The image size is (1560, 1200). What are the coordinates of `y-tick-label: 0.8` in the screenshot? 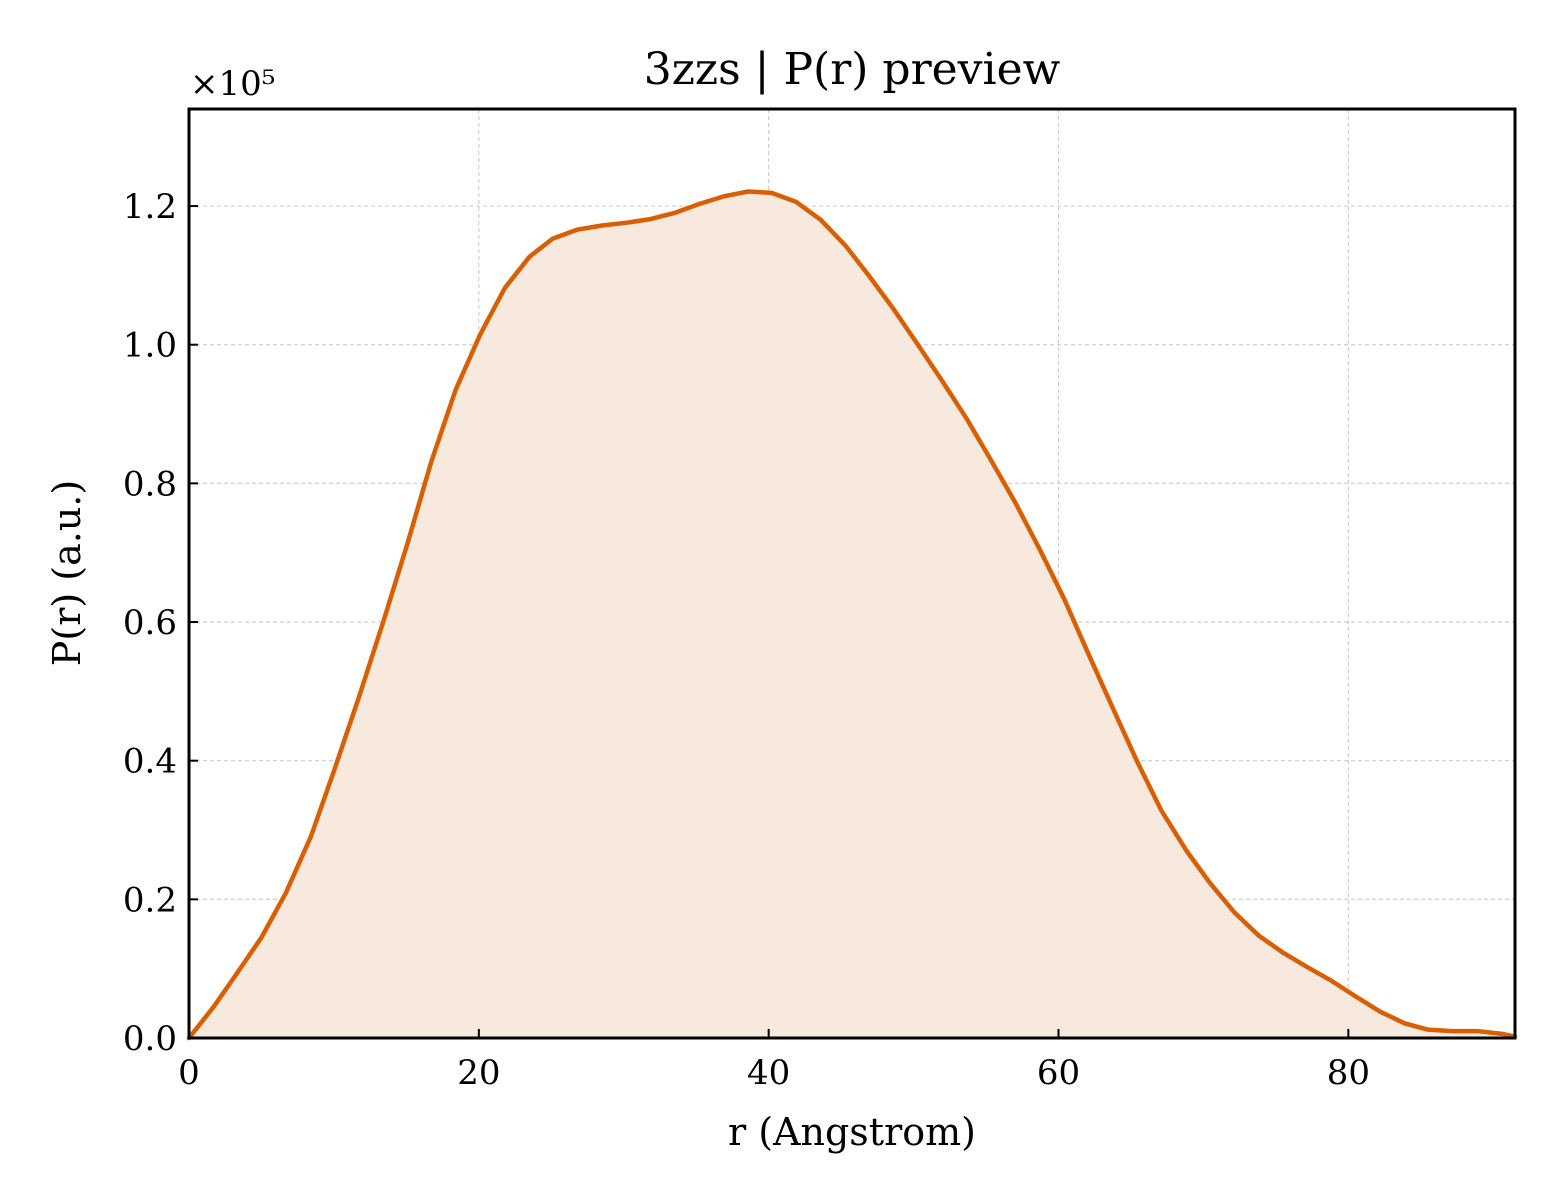 It's located at (150, 484).